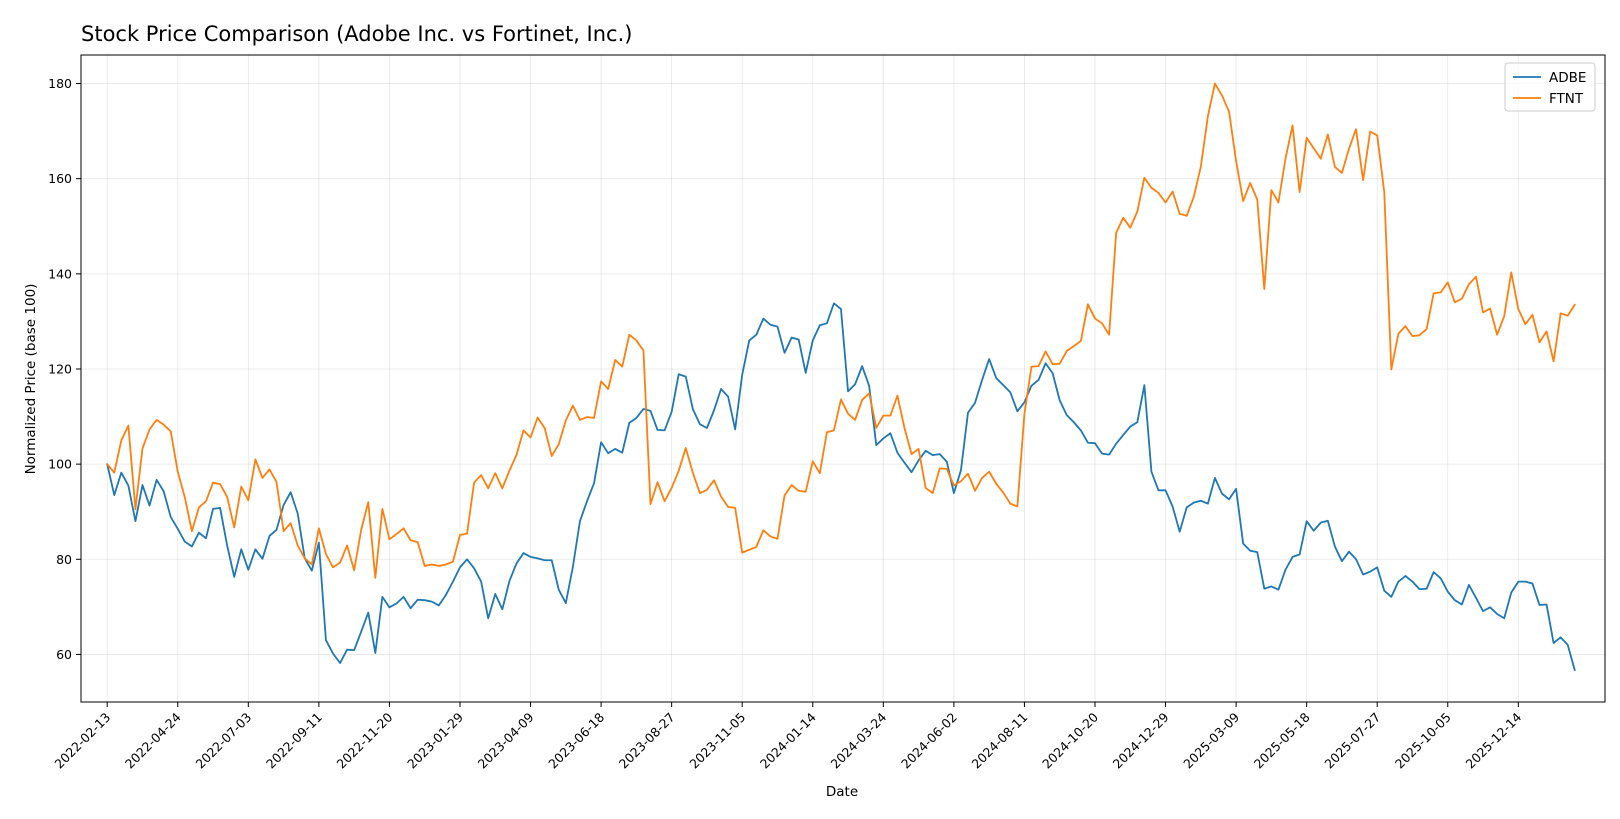 Image resolution: width=1620 pixels, height=819 pixels. I want to click on y-tick-label: 180, so click(60, 83).